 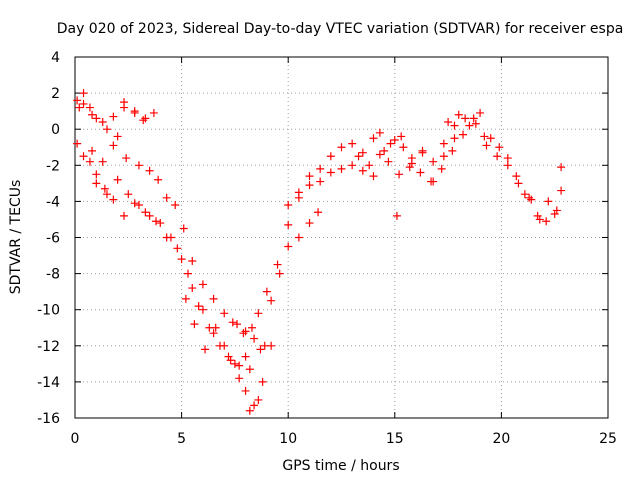 I want to click on series-track-b, so click(x=111, y=115).